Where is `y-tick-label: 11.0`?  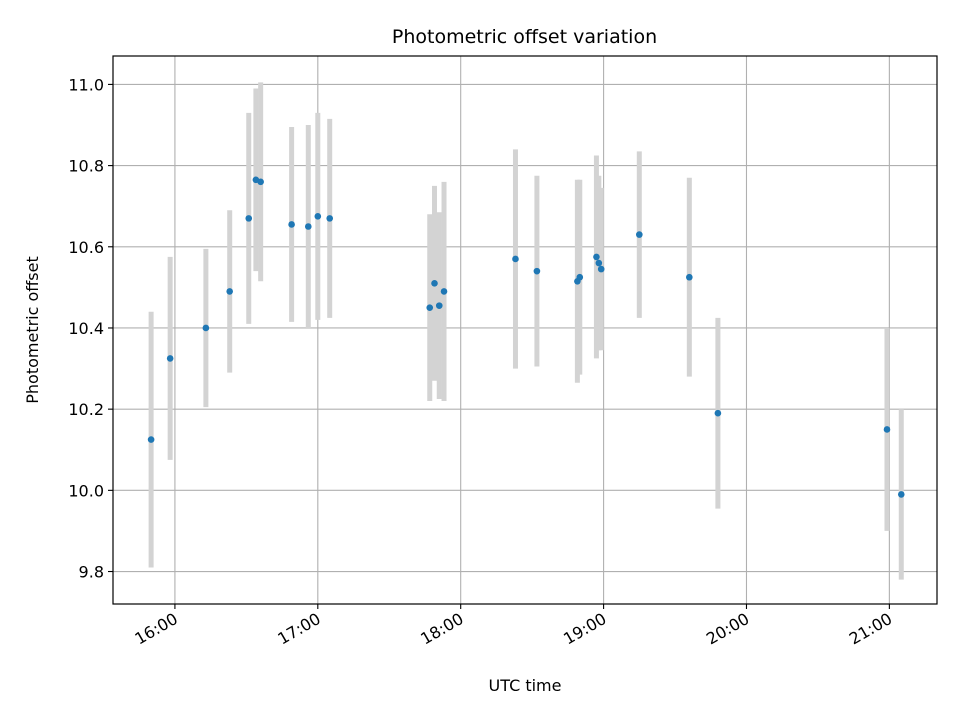 y-tick-label: 11.0 is located at coordinates (86, 84).